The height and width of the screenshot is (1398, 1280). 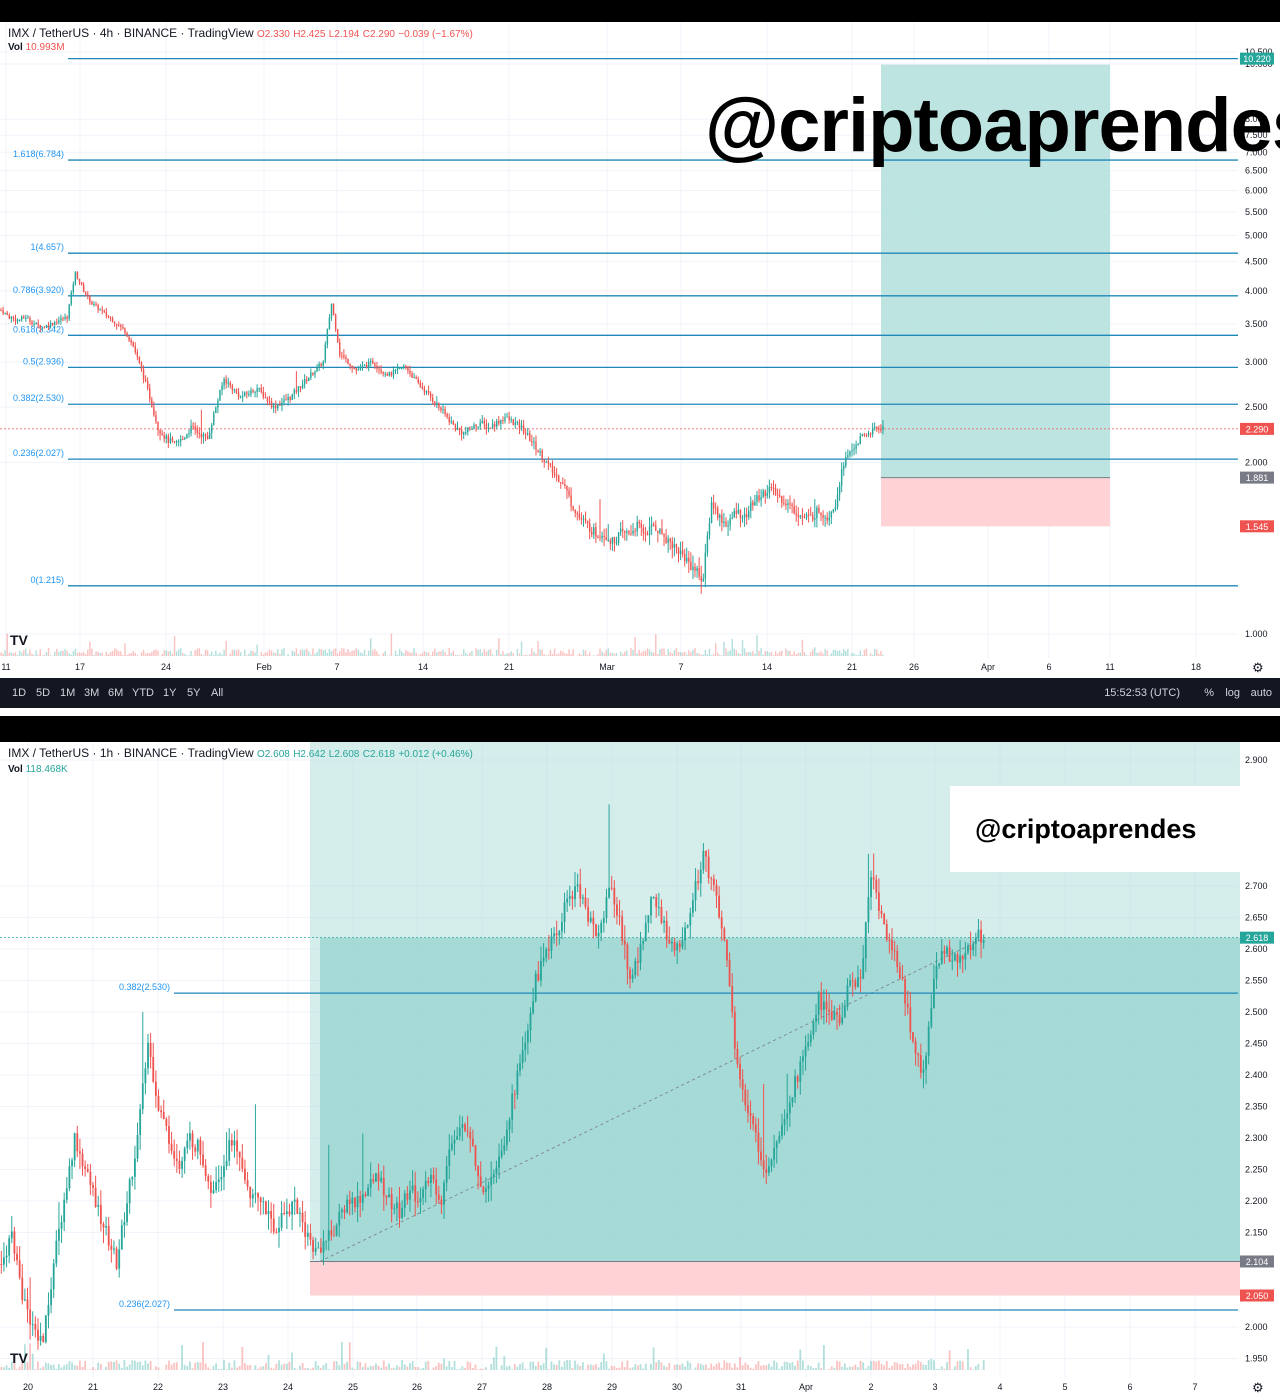 I want to click on timeframe-6m: 6M, so click(x=116, y=693).